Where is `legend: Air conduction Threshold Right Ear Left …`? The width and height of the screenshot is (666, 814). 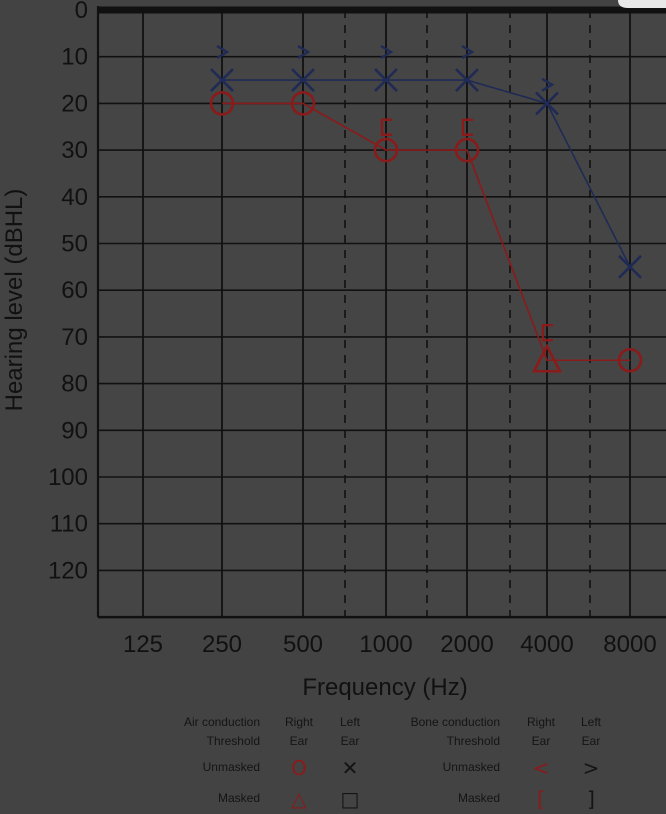
legend: Air conduction Threshold Right Ear Left … is located at coordinates (393, 763).